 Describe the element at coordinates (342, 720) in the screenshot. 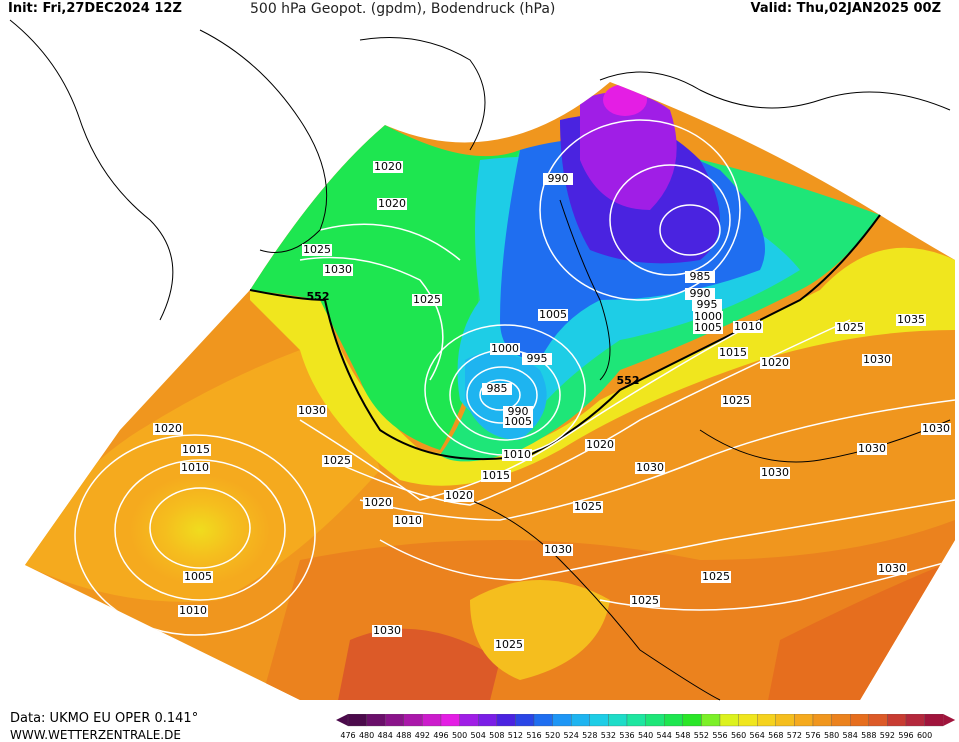

I see `legend-arrow-left` at that location.